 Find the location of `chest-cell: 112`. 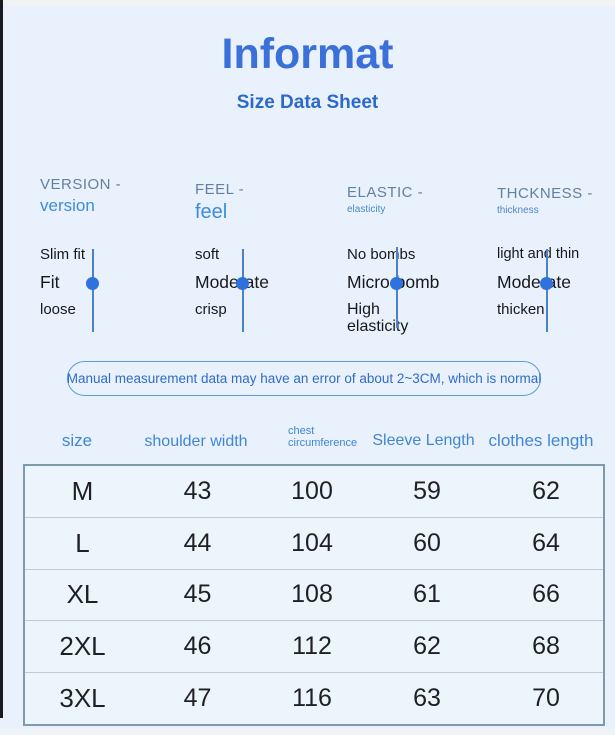

chest-cell: 112 is located at coordinates (312, 646).